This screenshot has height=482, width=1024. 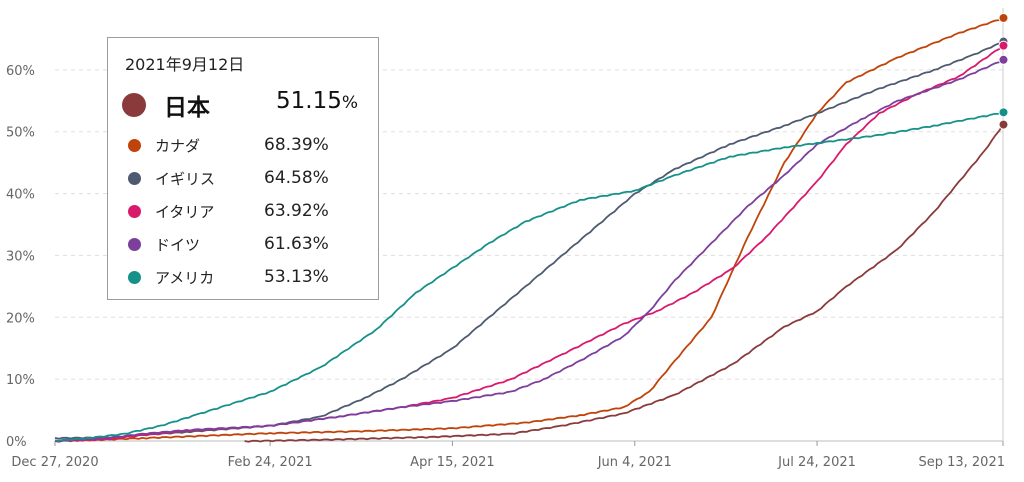 I want to click on y-tick-label: 10%, so click(x=20, y=380).